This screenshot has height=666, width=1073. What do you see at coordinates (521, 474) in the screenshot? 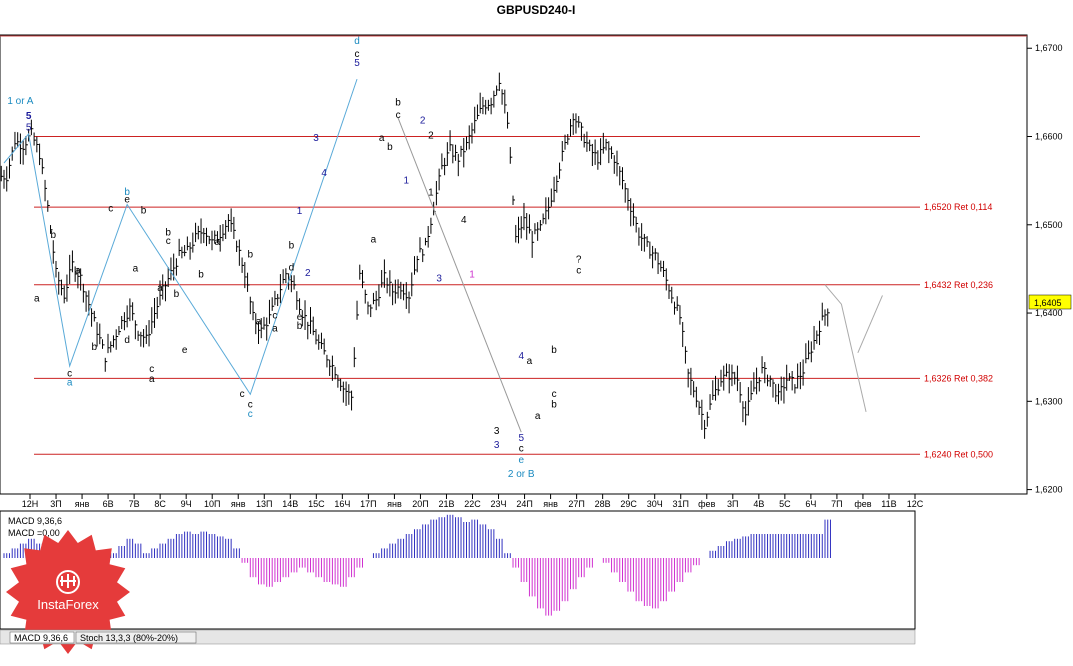
I see `wave-label: 2 or B` at bounding box center [521, 474].